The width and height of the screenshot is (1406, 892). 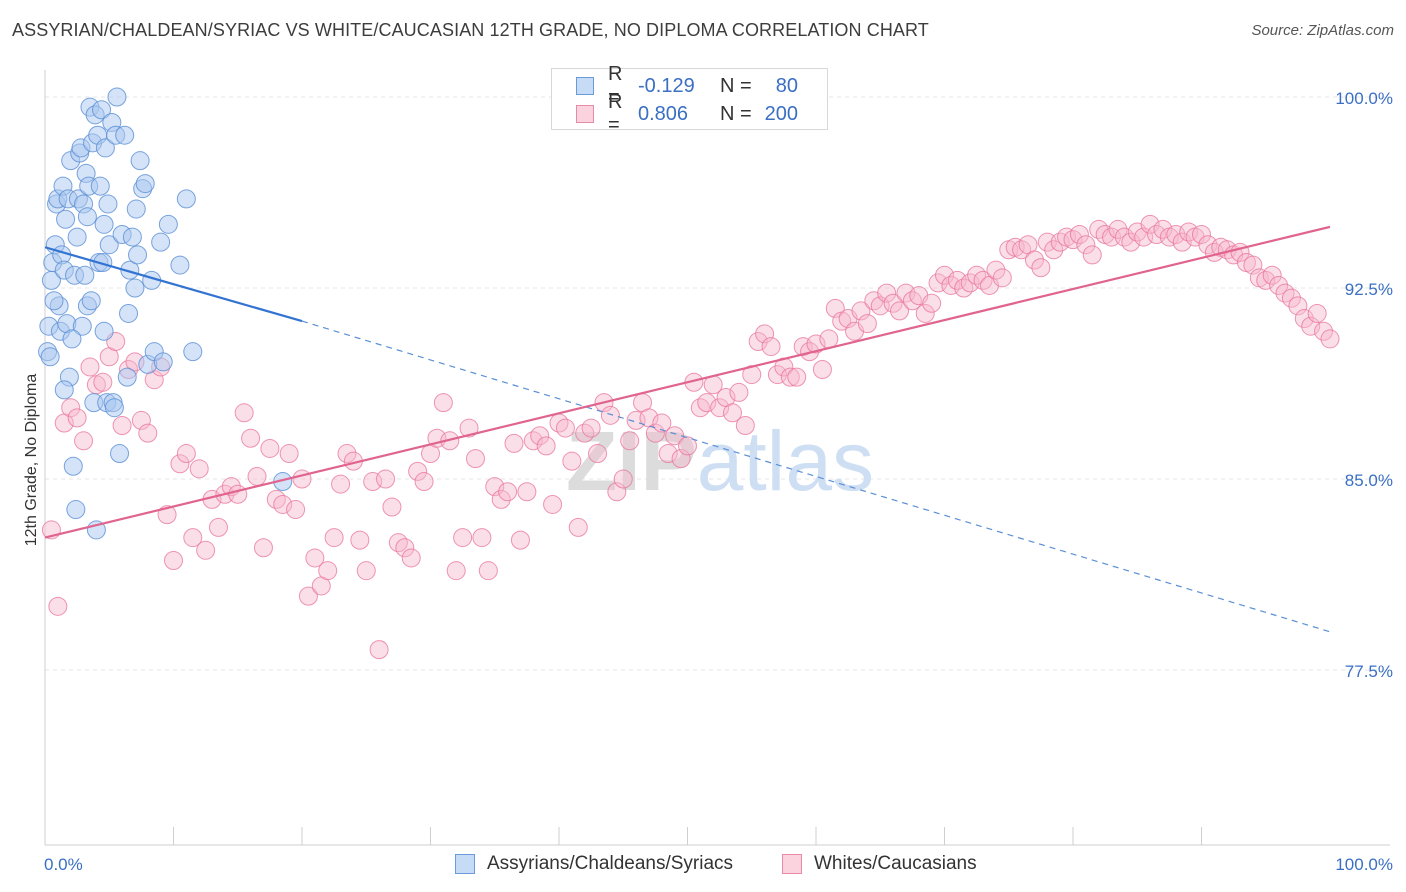 I want to click on r-value: -0.129, so click(x=666, y=85).